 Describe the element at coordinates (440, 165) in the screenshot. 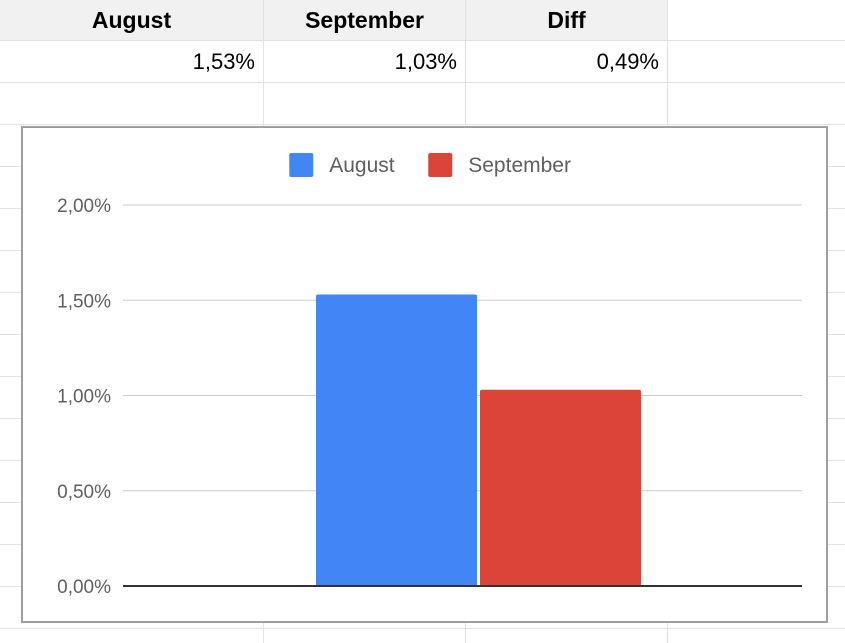

I see `legend-swatch-september` at that location.